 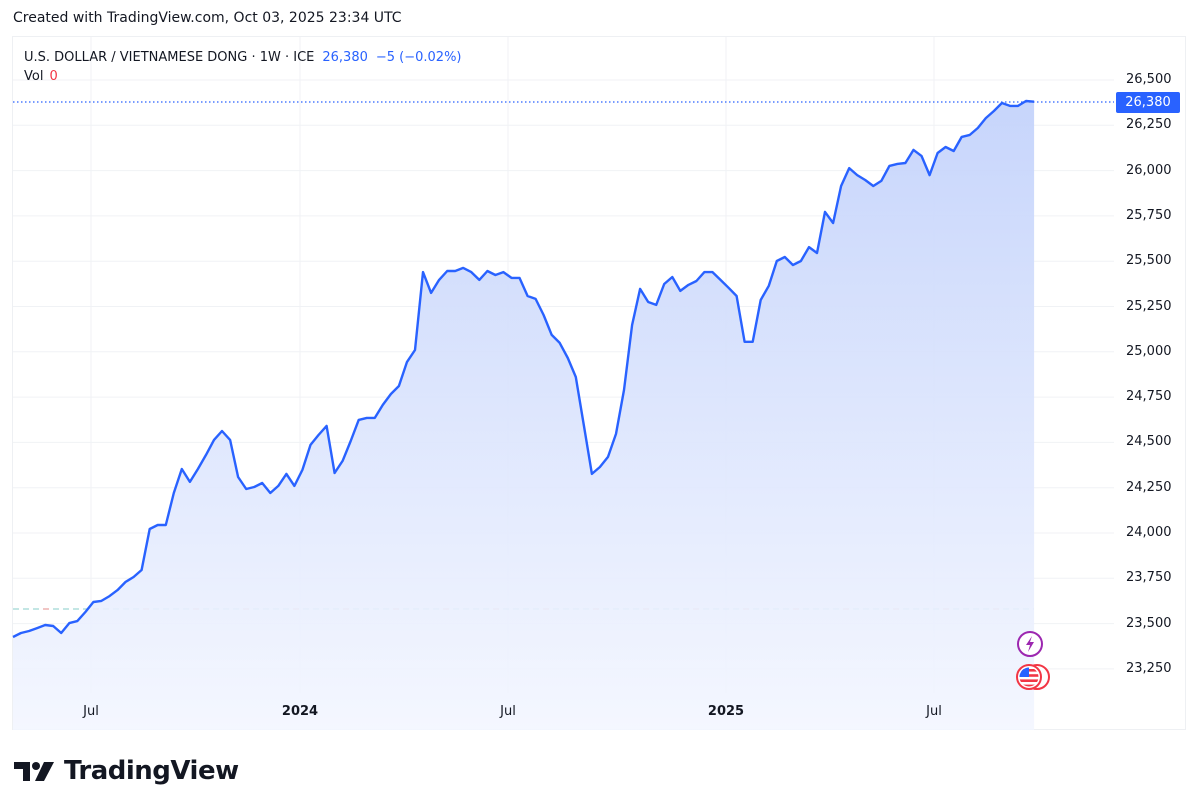 I want to click on price-axis-label: 26,250, so click(x=1149, y=125).